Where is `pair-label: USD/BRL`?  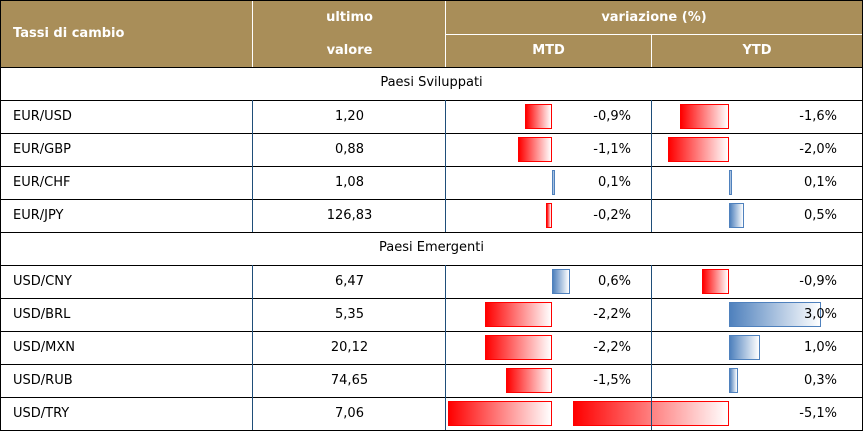 pair-label: USD/BRL is located at coordinates (42, 314).